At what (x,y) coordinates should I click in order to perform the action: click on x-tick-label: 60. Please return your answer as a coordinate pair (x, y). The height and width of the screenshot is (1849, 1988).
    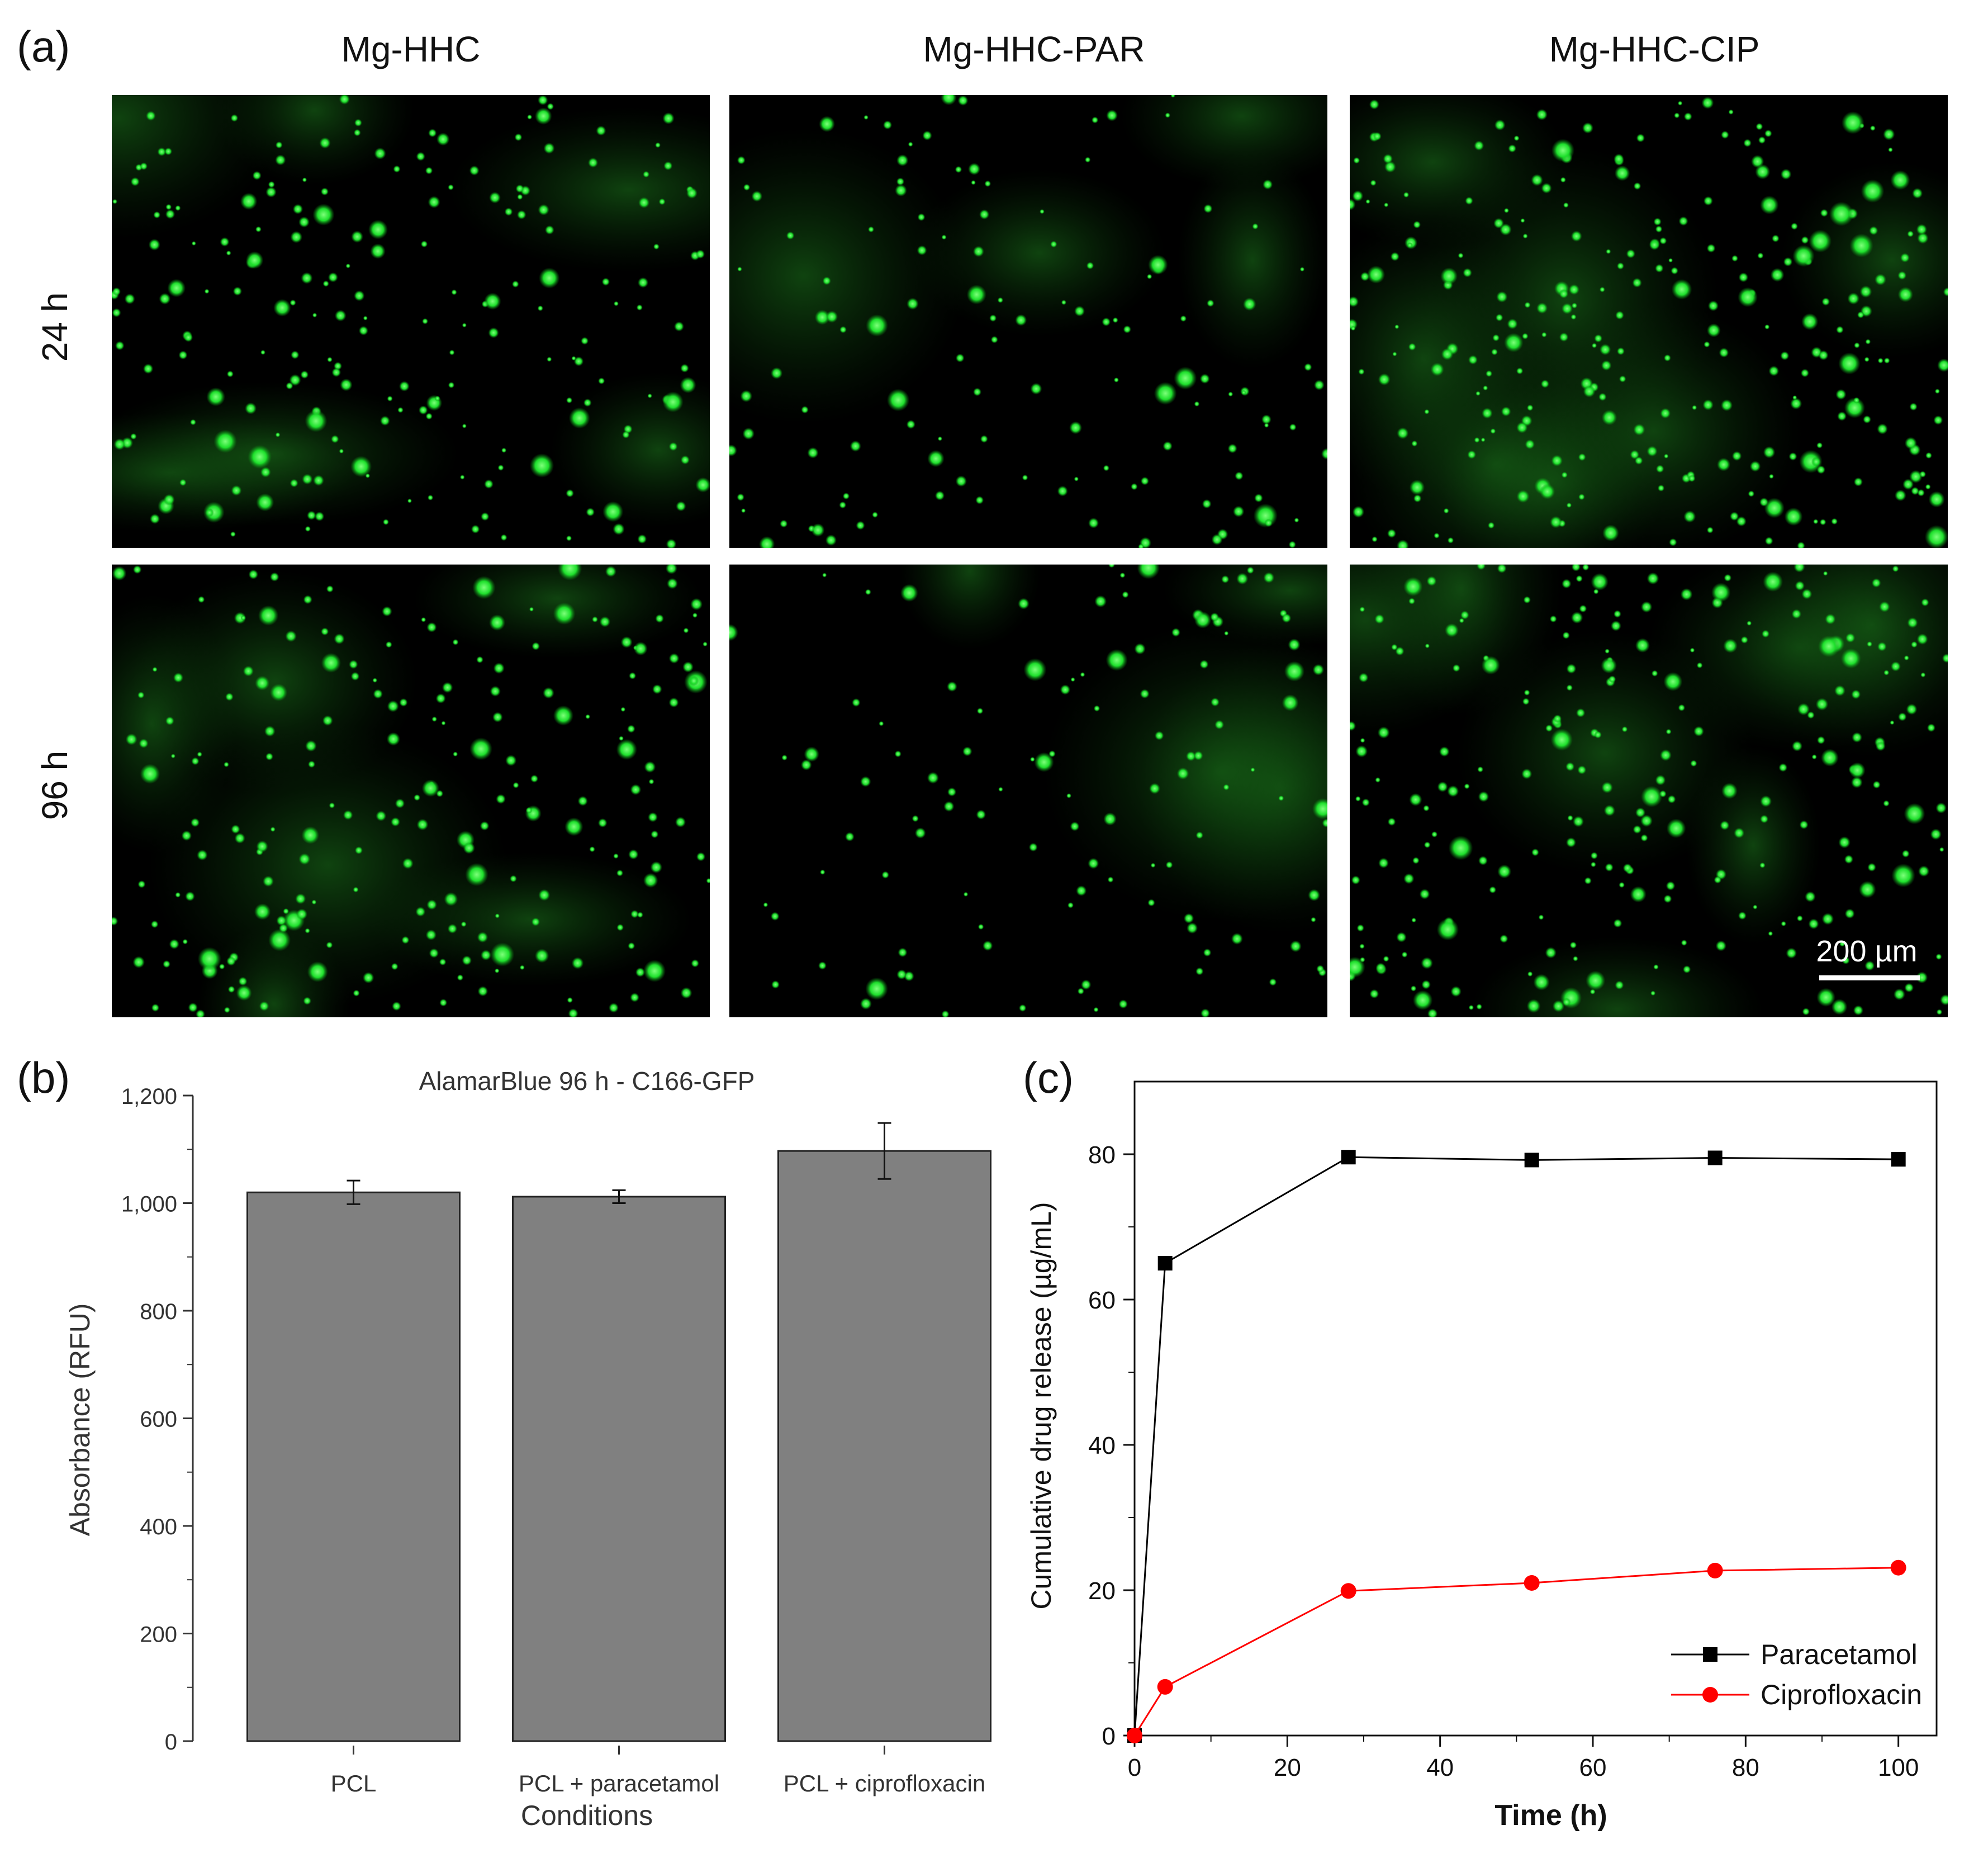
    Looking at the image, I should click on (1593, 1767).